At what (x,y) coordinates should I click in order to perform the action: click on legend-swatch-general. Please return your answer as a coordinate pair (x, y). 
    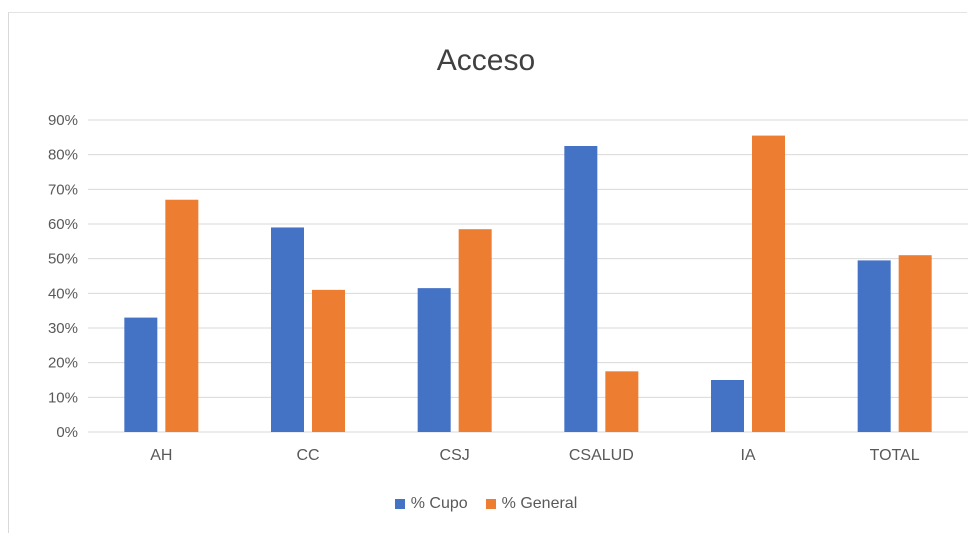
    Looking at the image, I should click on (490, 504).